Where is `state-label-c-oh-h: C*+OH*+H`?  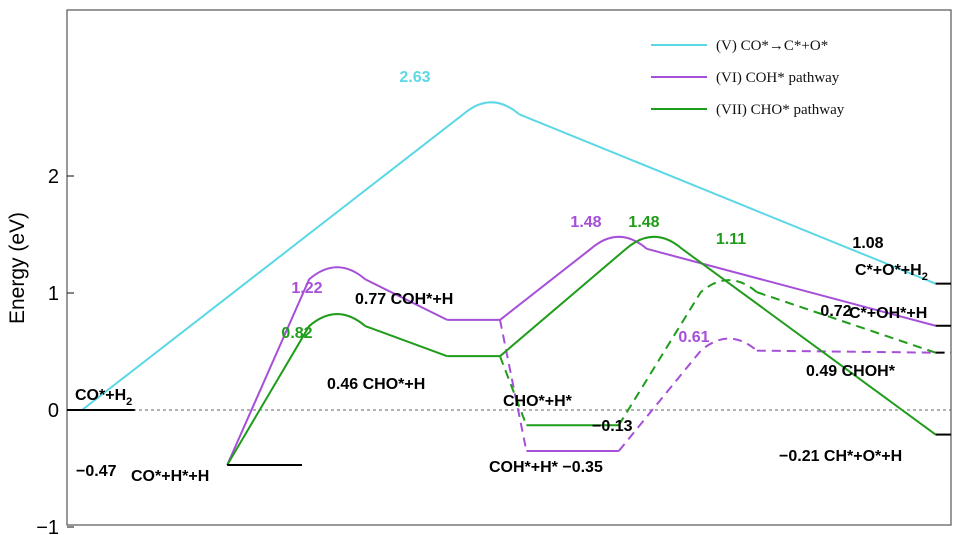
state-label-c-oh-h: C*+OH*+H is located at coordinates (888, 313).